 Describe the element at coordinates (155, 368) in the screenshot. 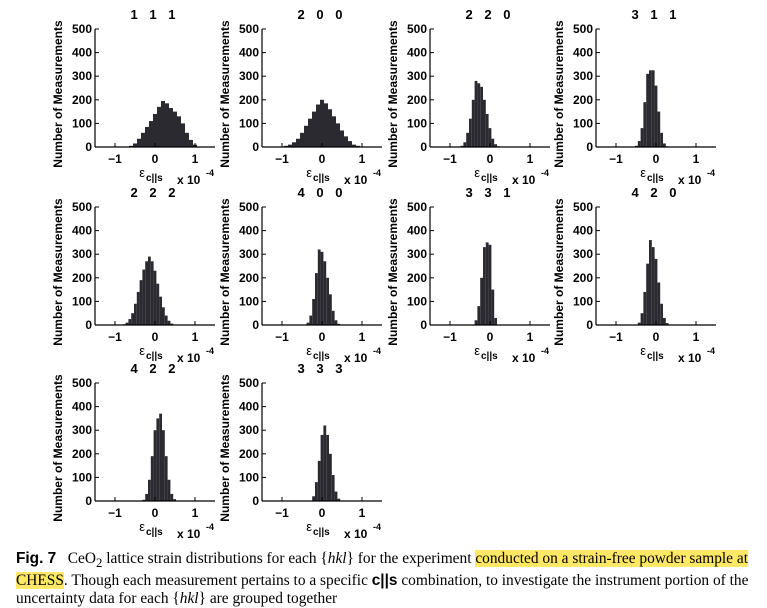

I see `panel-title: 4 2 2` at that location.